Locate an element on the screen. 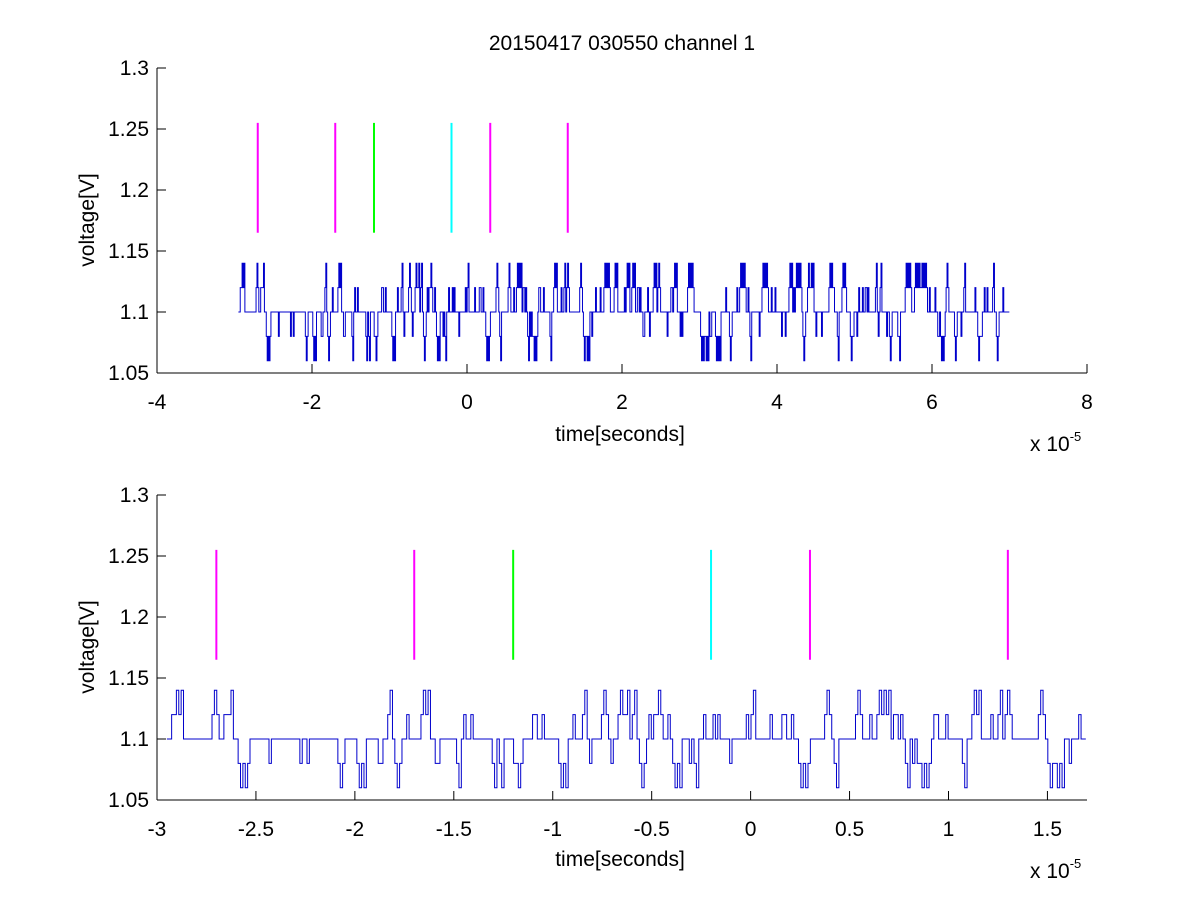  x-tick-label: 8 is located at coordinates (1087, 402).